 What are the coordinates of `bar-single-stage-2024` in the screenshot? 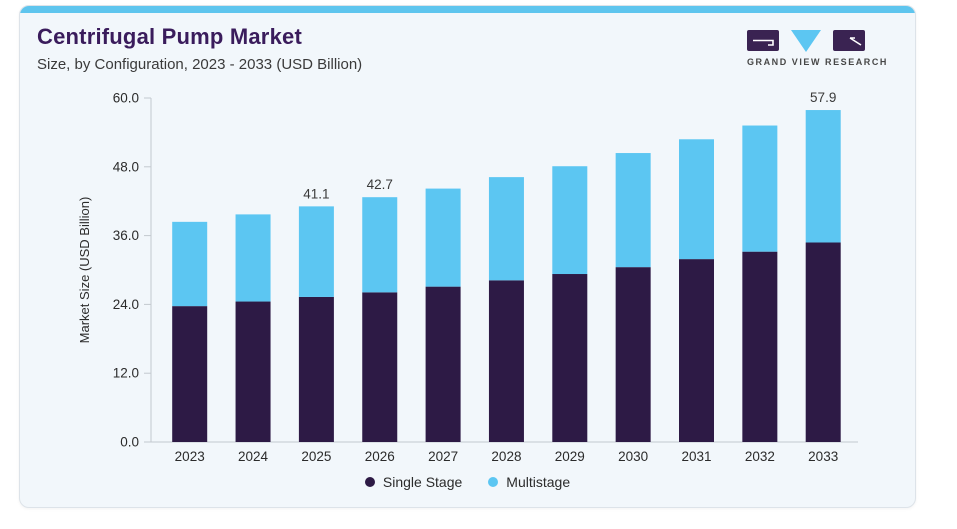 It's located at (253, 371).